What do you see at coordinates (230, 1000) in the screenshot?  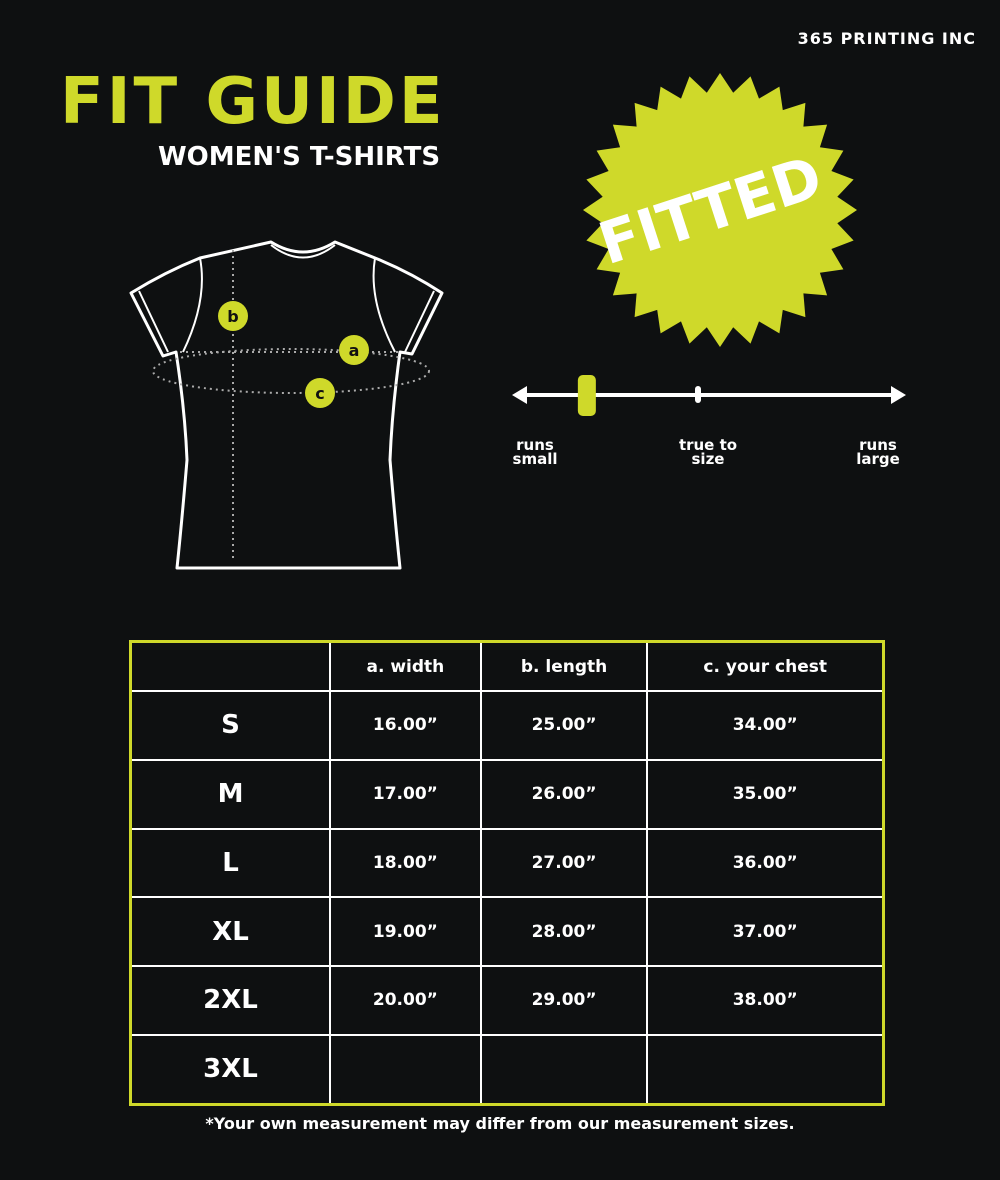 I see `size-label: 2XL` at bounding box center [230, 1000].